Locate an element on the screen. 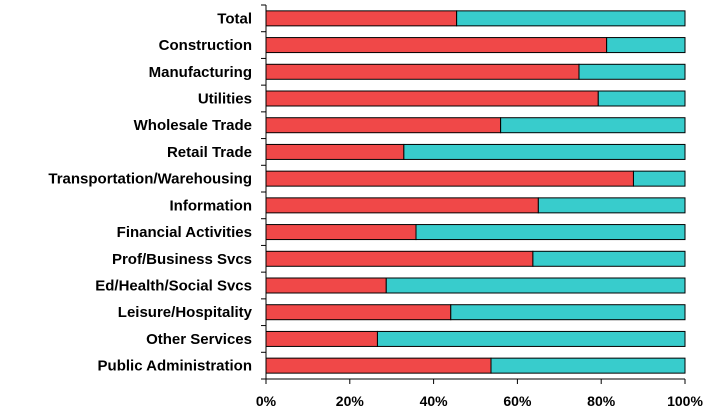 The height and width of the screenshot is (416, 709). category-label: Ed/Health/Social Svcs is located at coordinates (173, 286).